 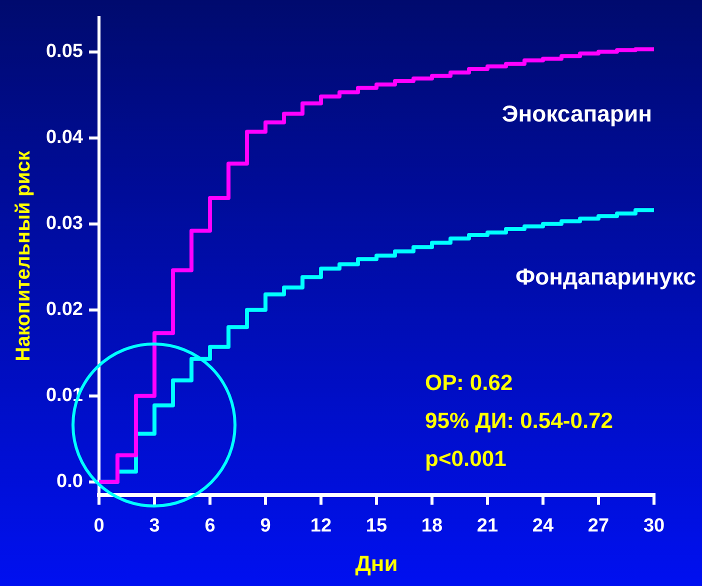 I want to click on x-tick-label: 27, so click(x=599, y=525).